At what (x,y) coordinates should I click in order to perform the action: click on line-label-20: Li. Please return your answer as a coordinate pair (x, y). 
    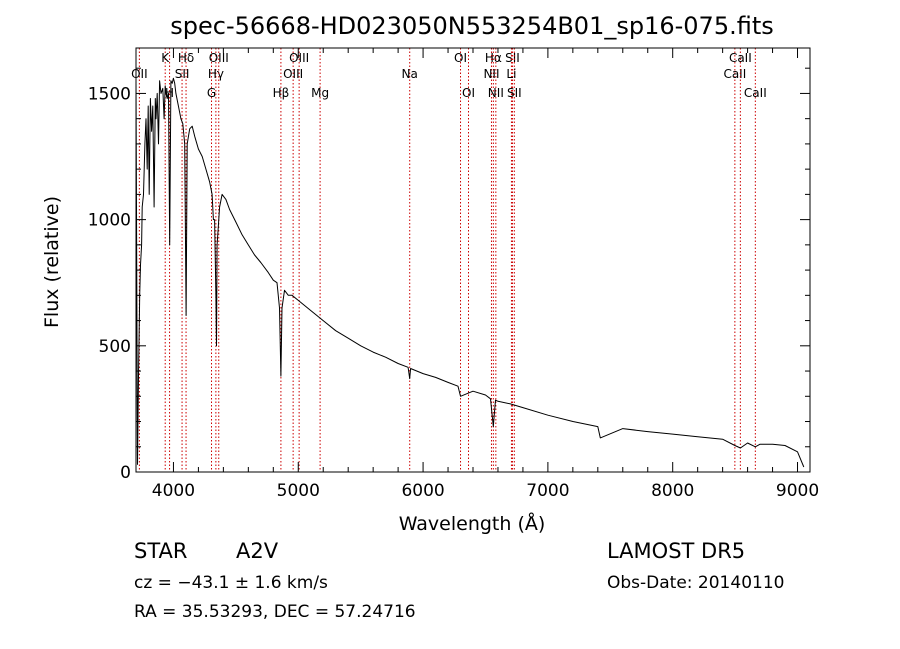
    Looking at the image, I should click on (511, 74).